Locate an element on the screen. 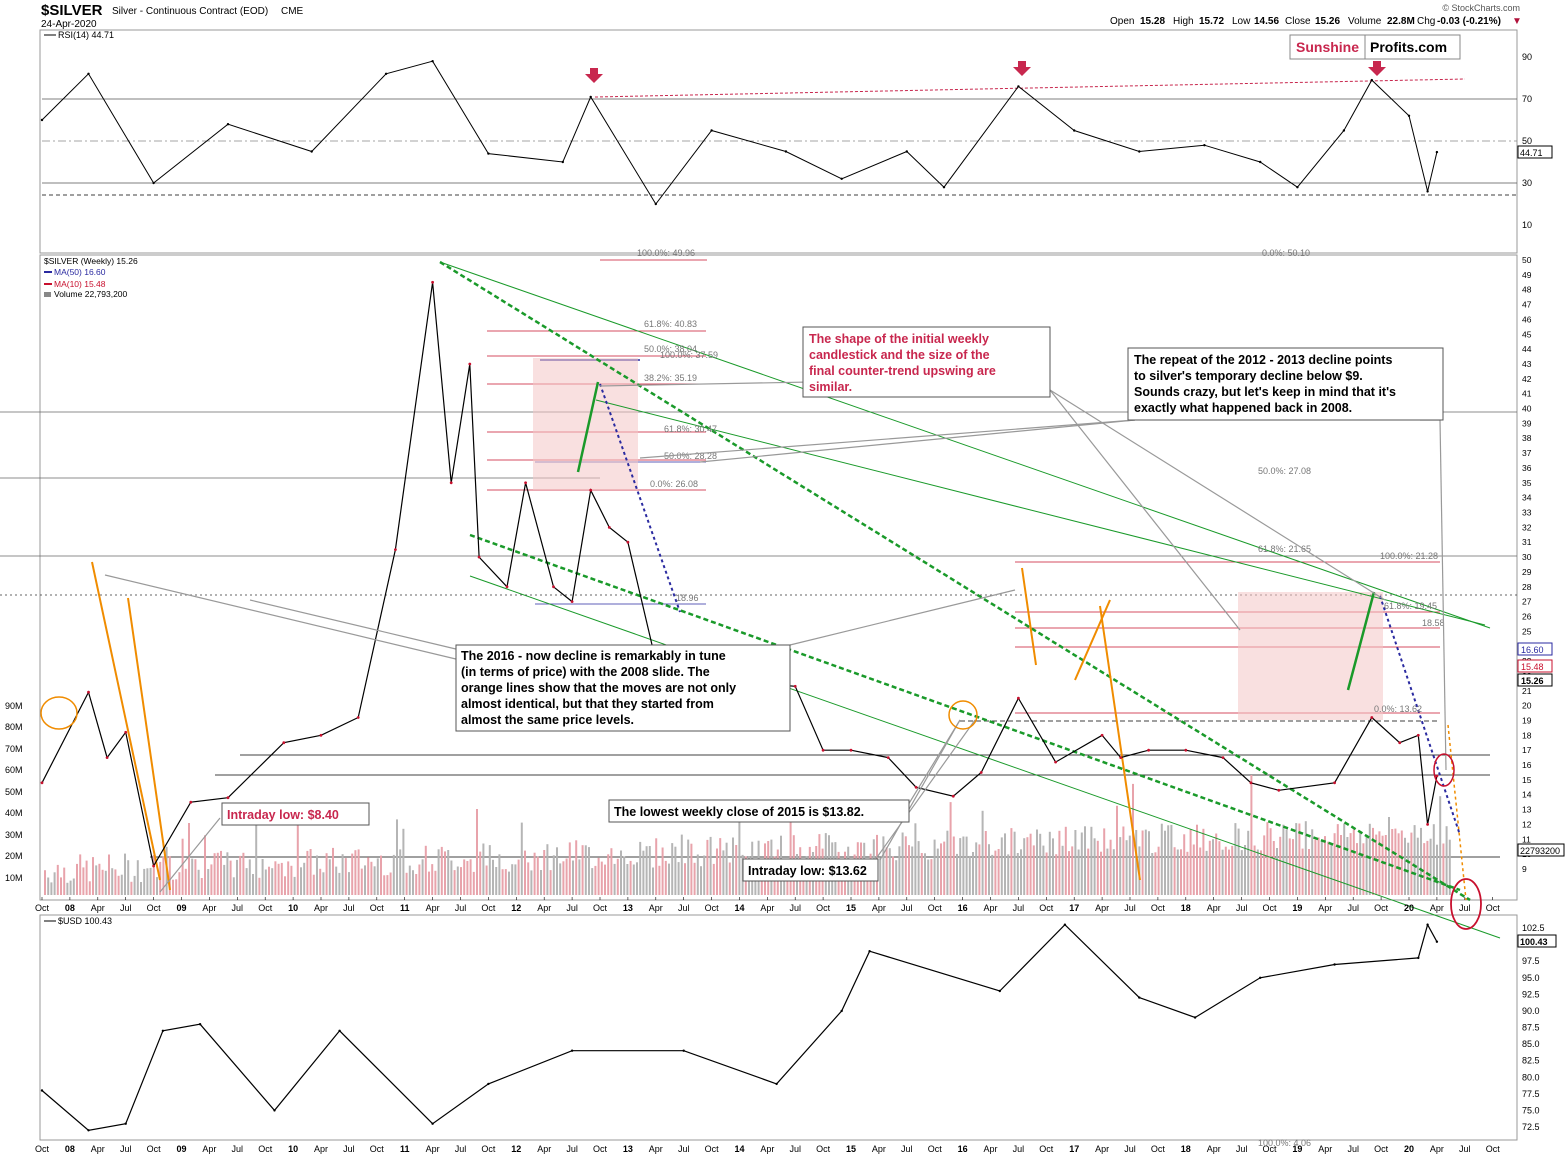 Image resolution: width=1565 pixels, height=1162 pixels. rsi-tick: 30 is located at coordinates (1527, 183).